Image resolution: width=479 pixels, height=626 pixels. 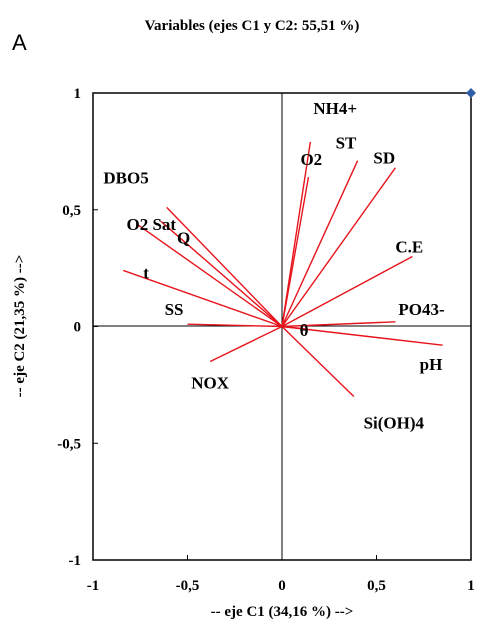 What do you see at coordinates (282, 586) in the screenshot?
I see `x-tick-label: 0` at bounding box center [282, 586].